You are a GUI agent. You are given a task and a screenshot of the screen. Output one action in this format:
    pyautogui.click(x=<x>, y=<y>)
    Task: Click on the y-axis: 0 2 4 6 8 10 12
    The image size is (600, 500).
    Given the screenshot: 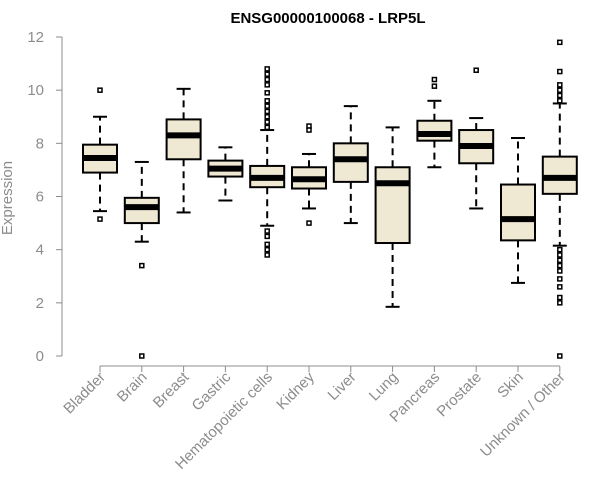 What is the action you would take?
    pyautogui.click(x=45, y=197)
    